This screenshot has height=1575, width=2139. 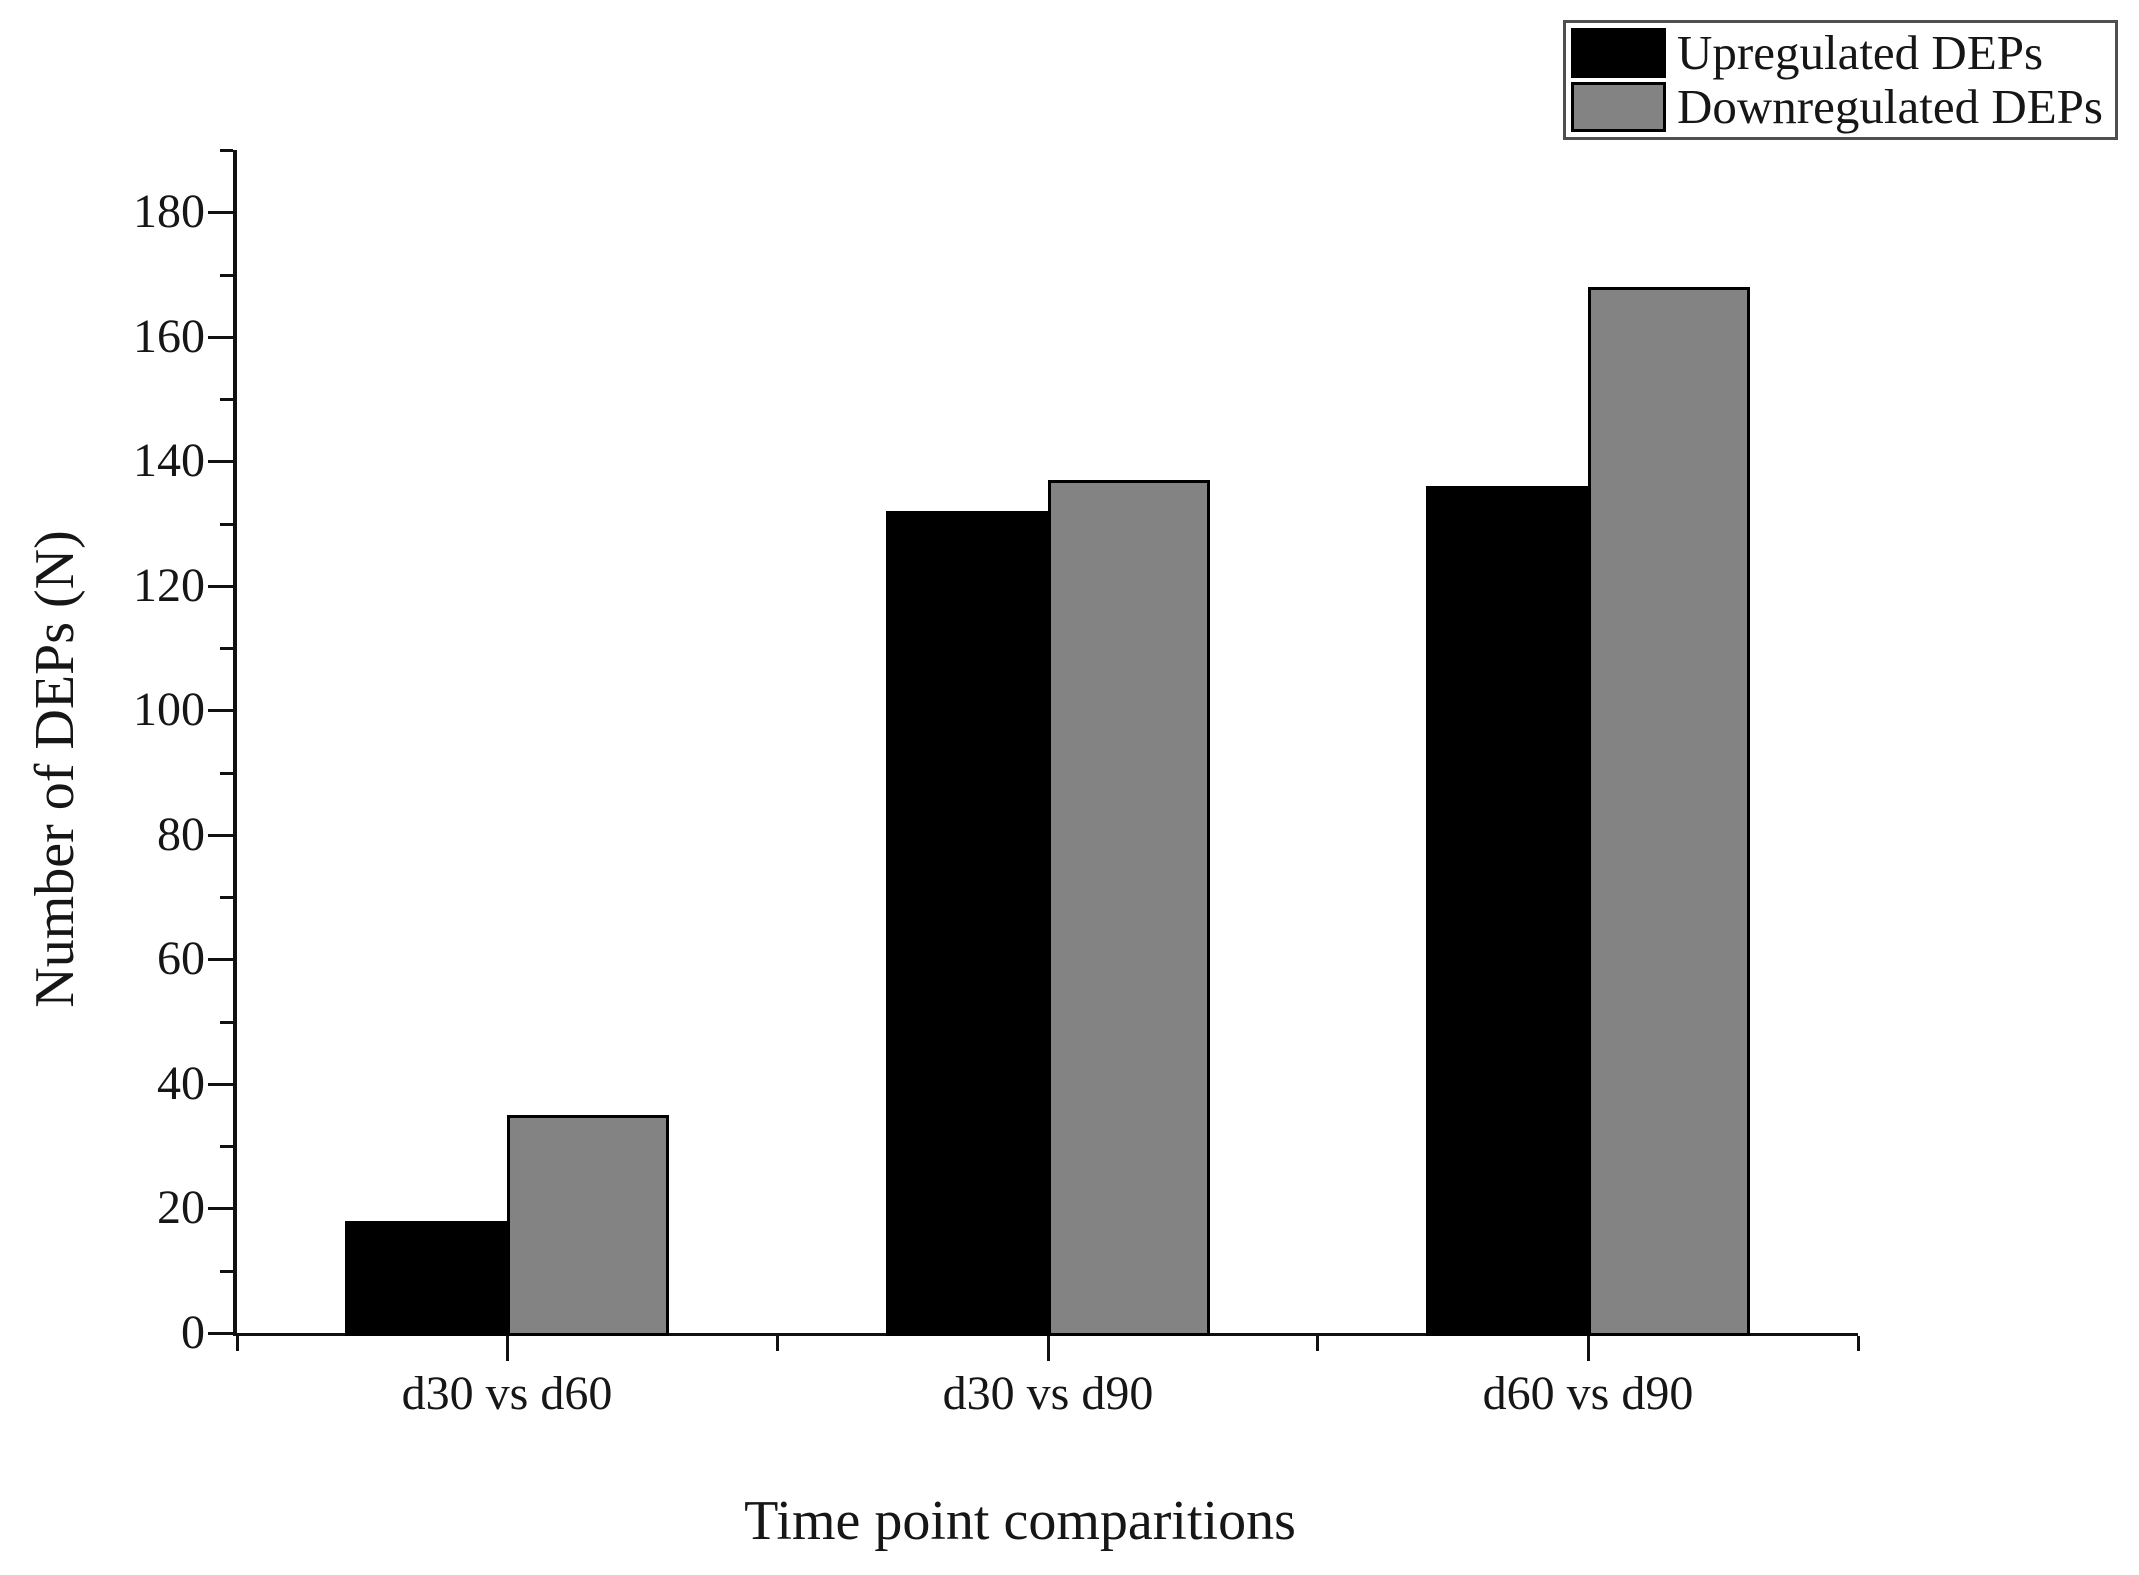 What do you see at coordinates (1129, 908) in the screenshot?
I see `bar-downregulated-deps-d30-vs-d90` at bounding box center [1129, 908].